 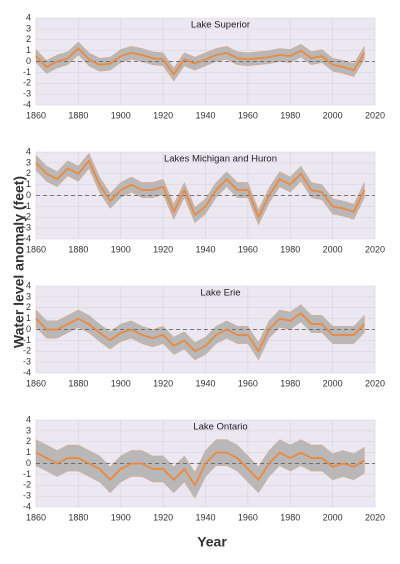 I want to click on panel-title: Lakes Michigan and Huron, so click(x=220, y=159).